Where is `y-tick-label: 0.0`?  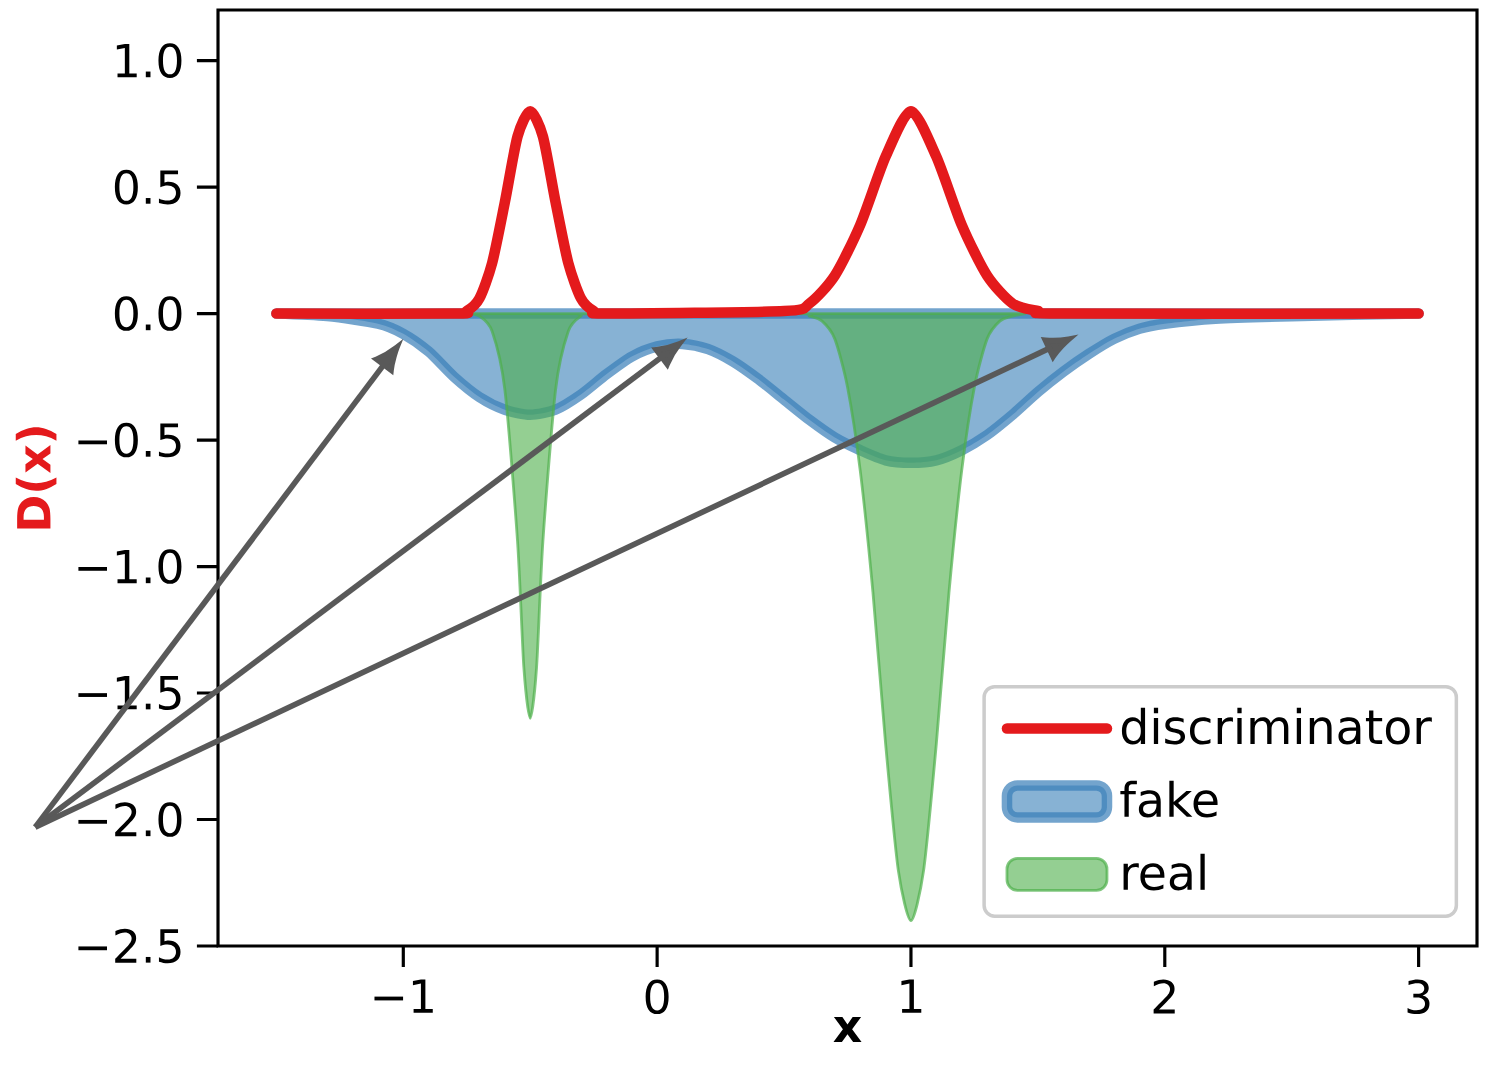 y-tick-label: 0.0 is located at coordinates (148, 313).